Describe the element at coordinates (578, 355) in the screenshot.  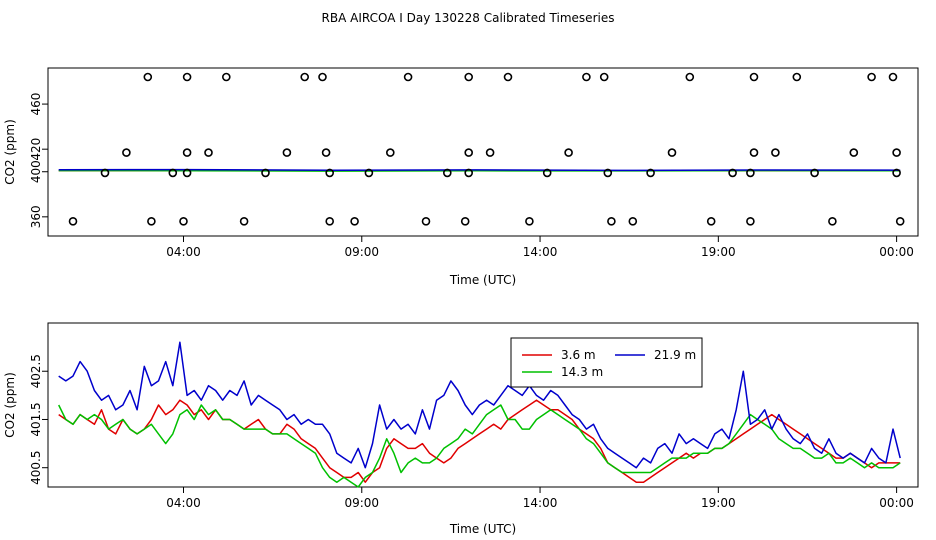
I see `legend-label-3-6m: 3.6 m` at that location.